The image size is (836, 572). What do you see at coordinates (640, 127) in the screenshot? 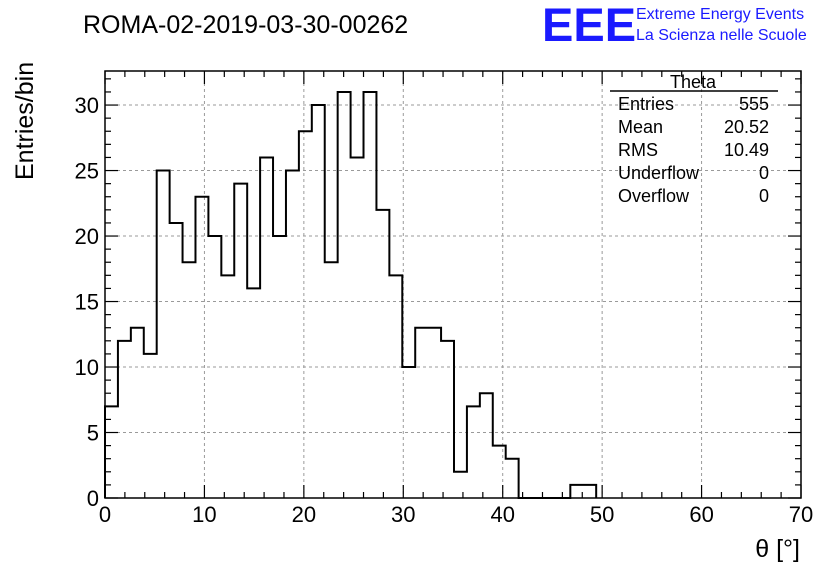
I see `stats-label-mean: Mean` at bounding box center [640, 127].